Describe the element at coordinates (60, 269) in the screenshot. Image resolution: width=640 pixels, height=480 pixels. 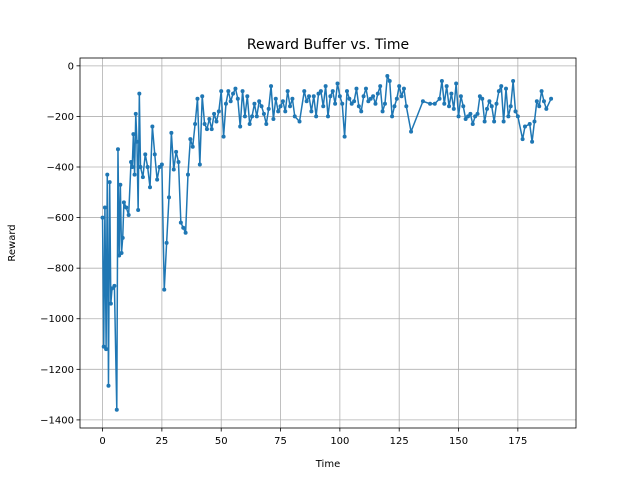
I see `y-tick-label: −800` at that location.